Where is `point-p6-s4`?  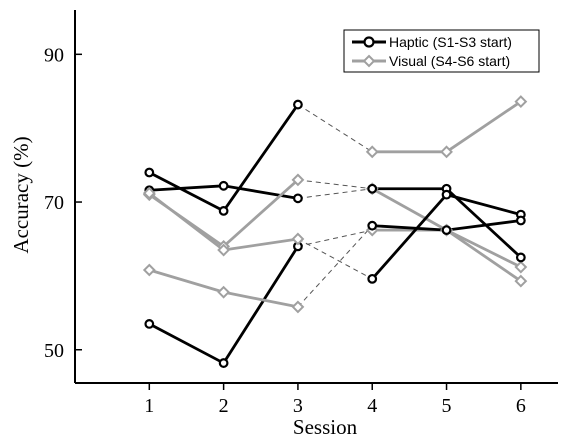 point-p6-s4 is located at coordinates (372, 225).